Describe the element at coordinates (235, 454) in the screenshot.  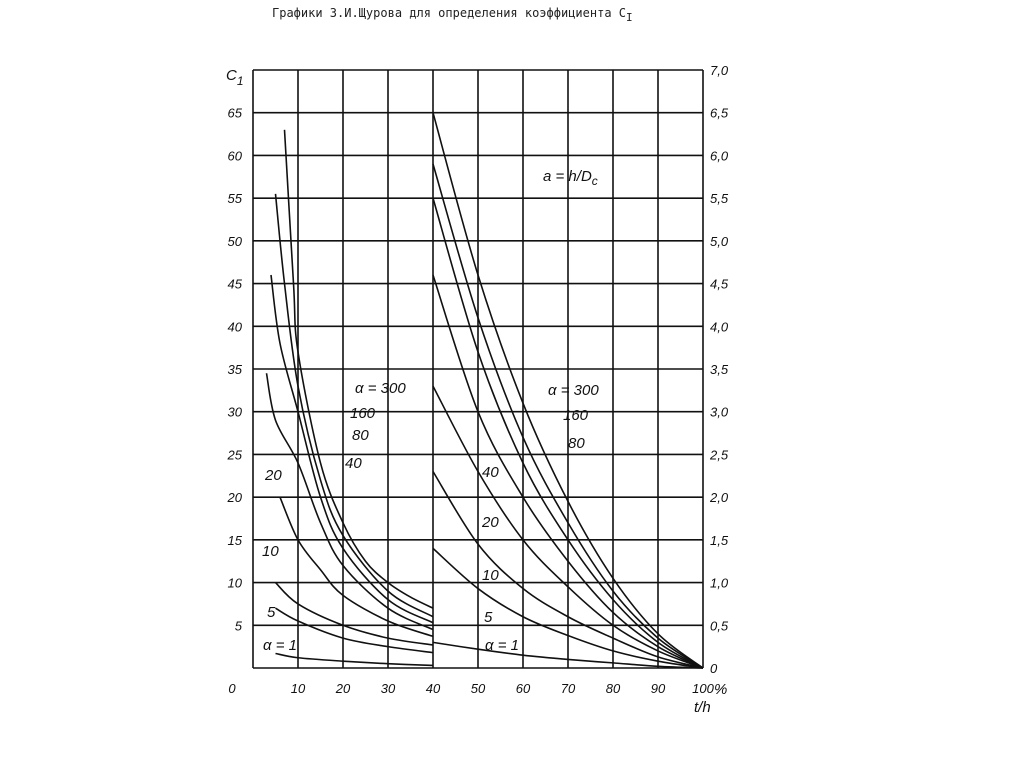
I see `y-tick-label-left: 25` at that location.